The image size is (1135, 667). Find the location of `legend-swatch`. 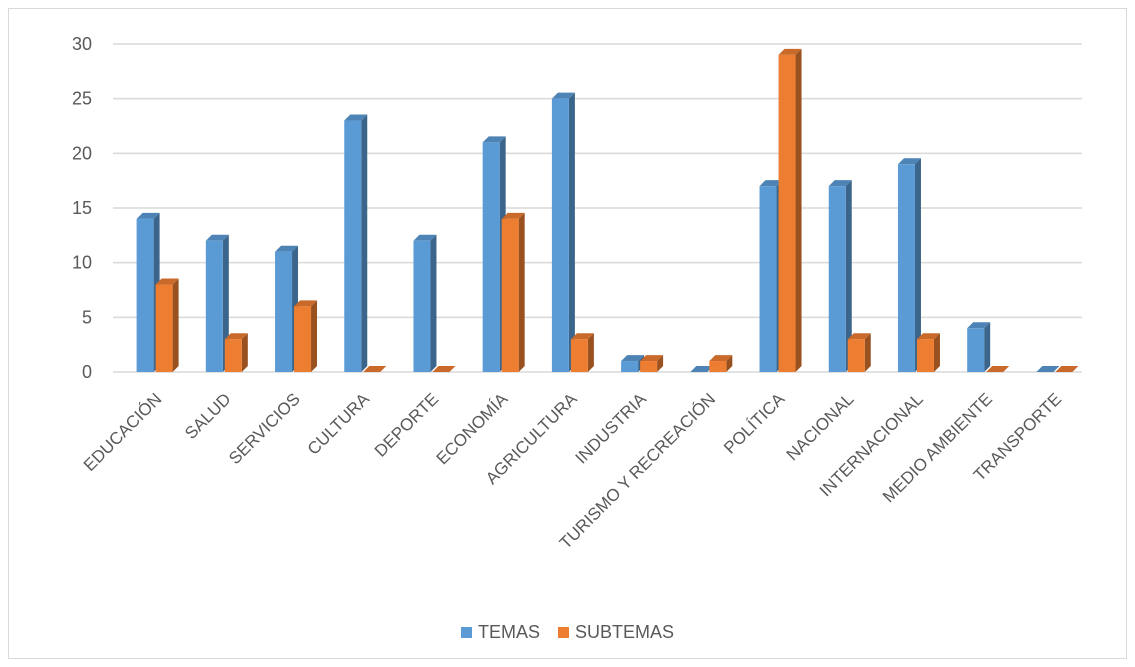

legend-swatch is located at coordinates (466, 632).